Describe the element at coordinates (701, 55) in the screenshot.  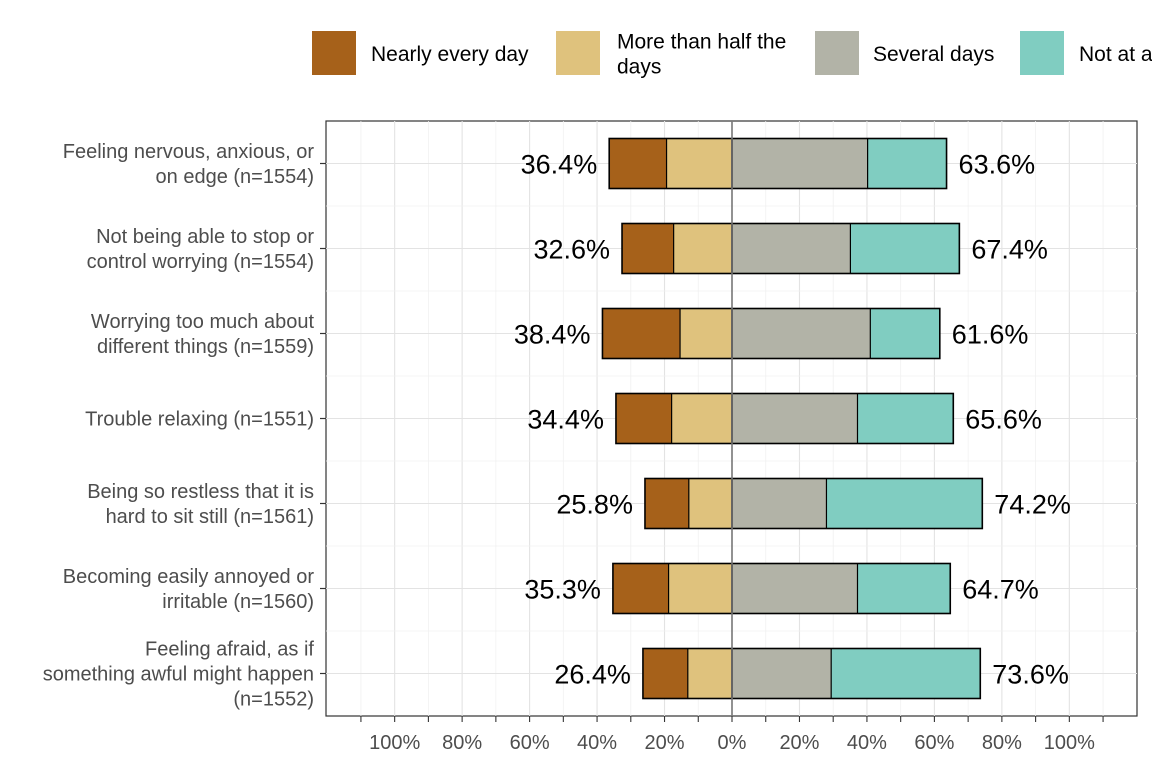
I see `legend-label-more-than-half-the-days: More than half the days` at that location.